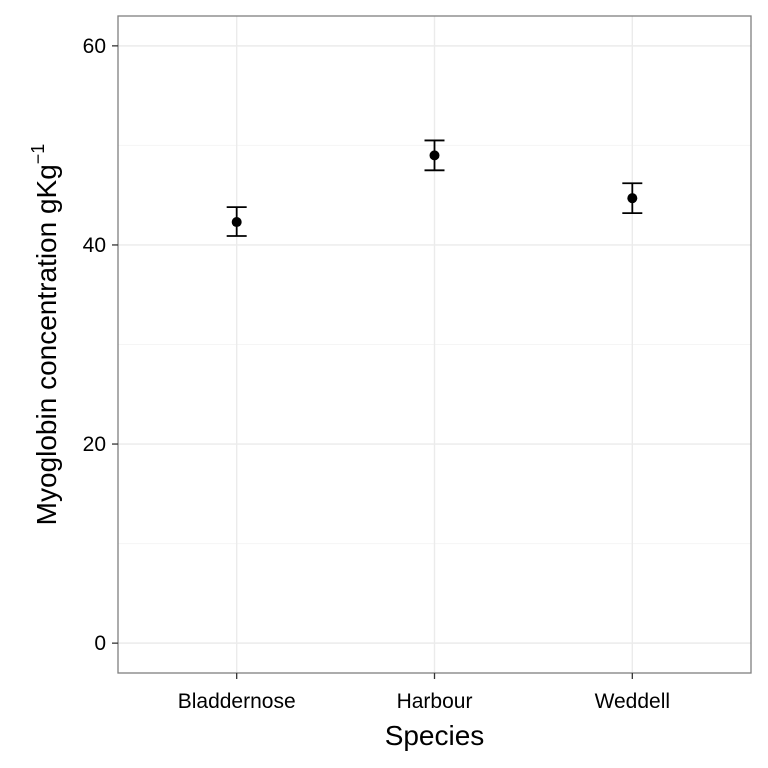 The height and width of the screenshot is (768, 768). Describe the element at coordinates (434, 188) in the screenshot. I see `data-marks` at that location.